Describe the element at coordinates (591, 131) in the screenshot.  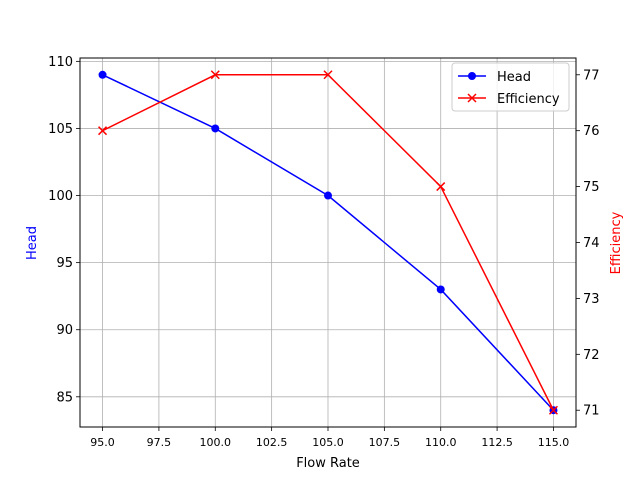
I see `right-y-tick-label: 76` at that location.